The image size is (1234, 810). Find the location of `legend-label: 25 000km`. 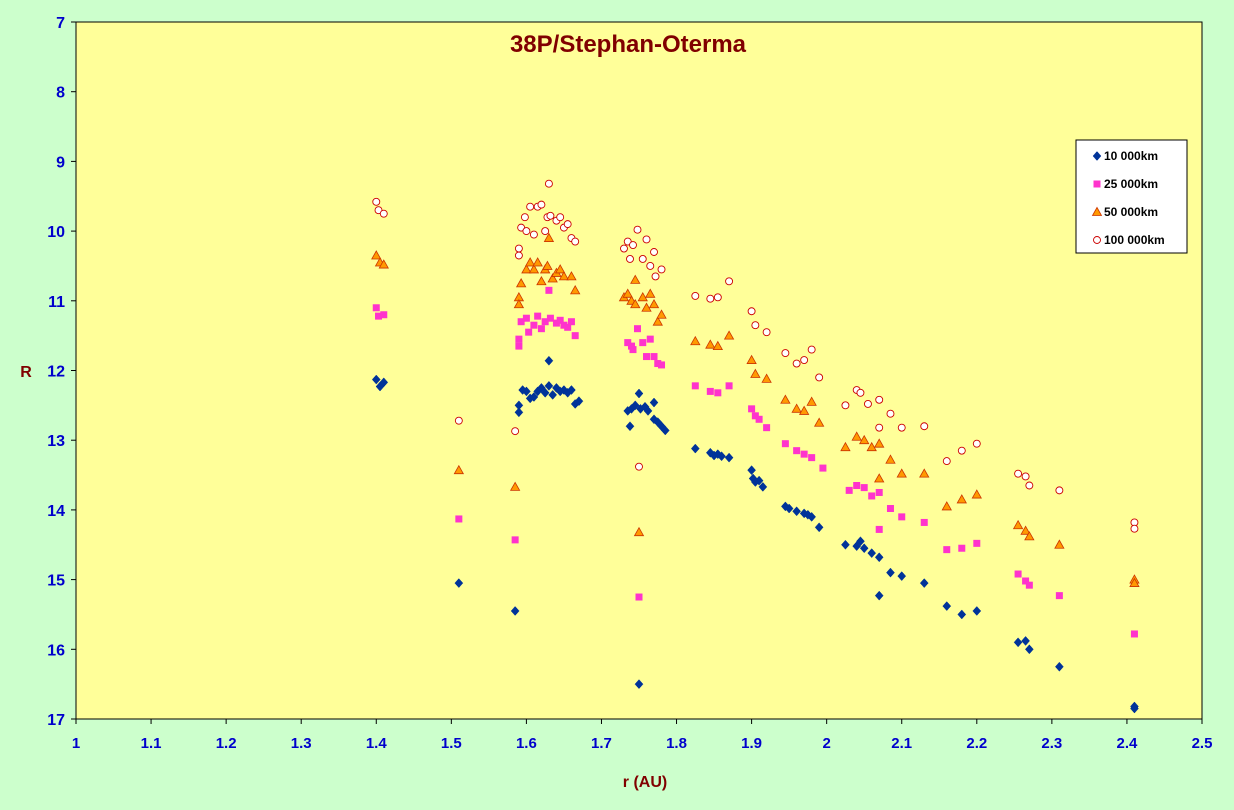

legend-label: 25 000km is located at coordinates (1131, 184).